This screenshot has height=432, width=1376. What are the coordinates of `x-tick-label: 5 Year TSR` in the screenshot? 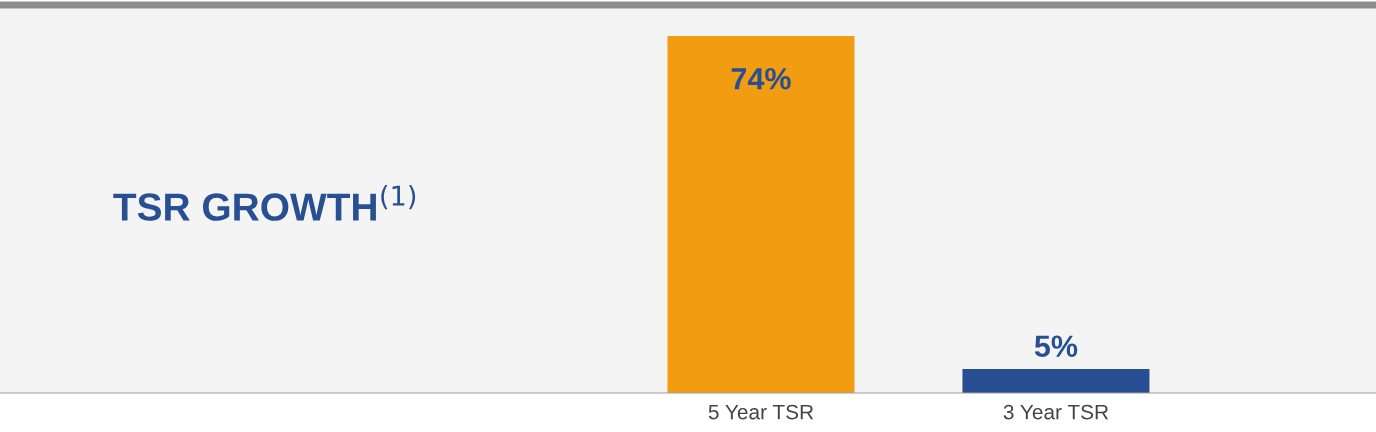 It's located at (761, 412).